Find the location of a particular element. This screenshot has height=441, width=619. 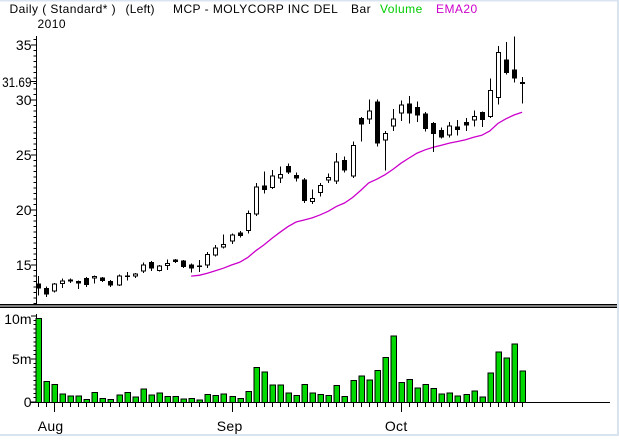

svg-text: 0 is located at coordinates (28, 402).